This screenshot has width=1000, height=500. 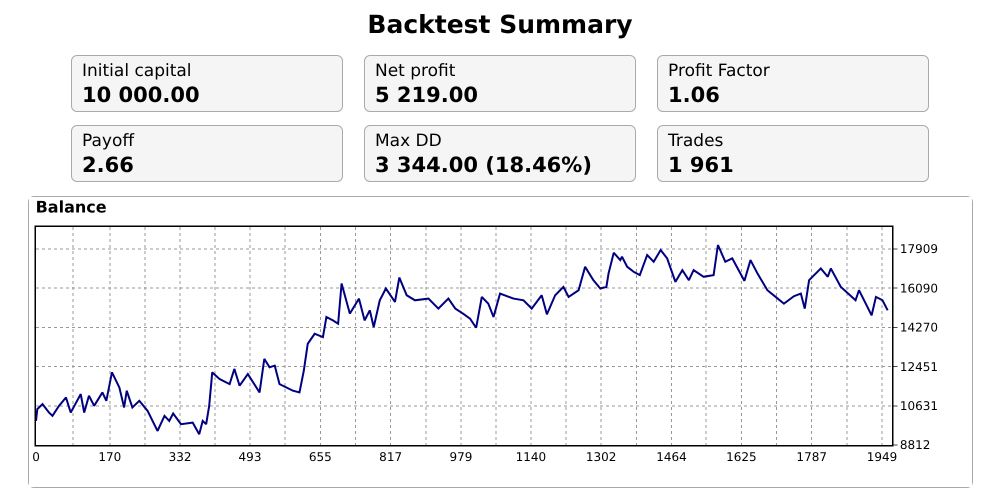 I want to click on text: 1.06, so click(x=694, y=95).